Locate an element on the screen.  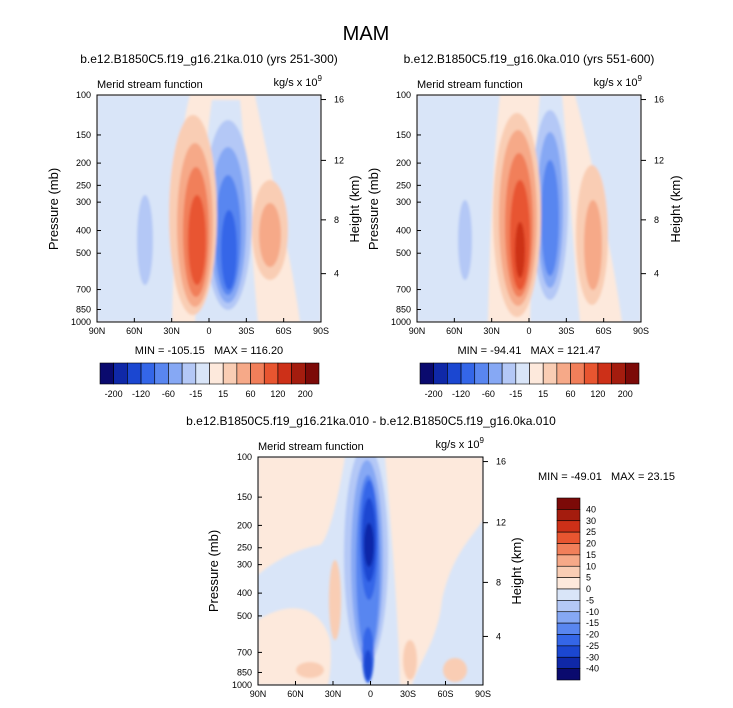
y-tick-label: 300 is located at coordinates (403, 202).